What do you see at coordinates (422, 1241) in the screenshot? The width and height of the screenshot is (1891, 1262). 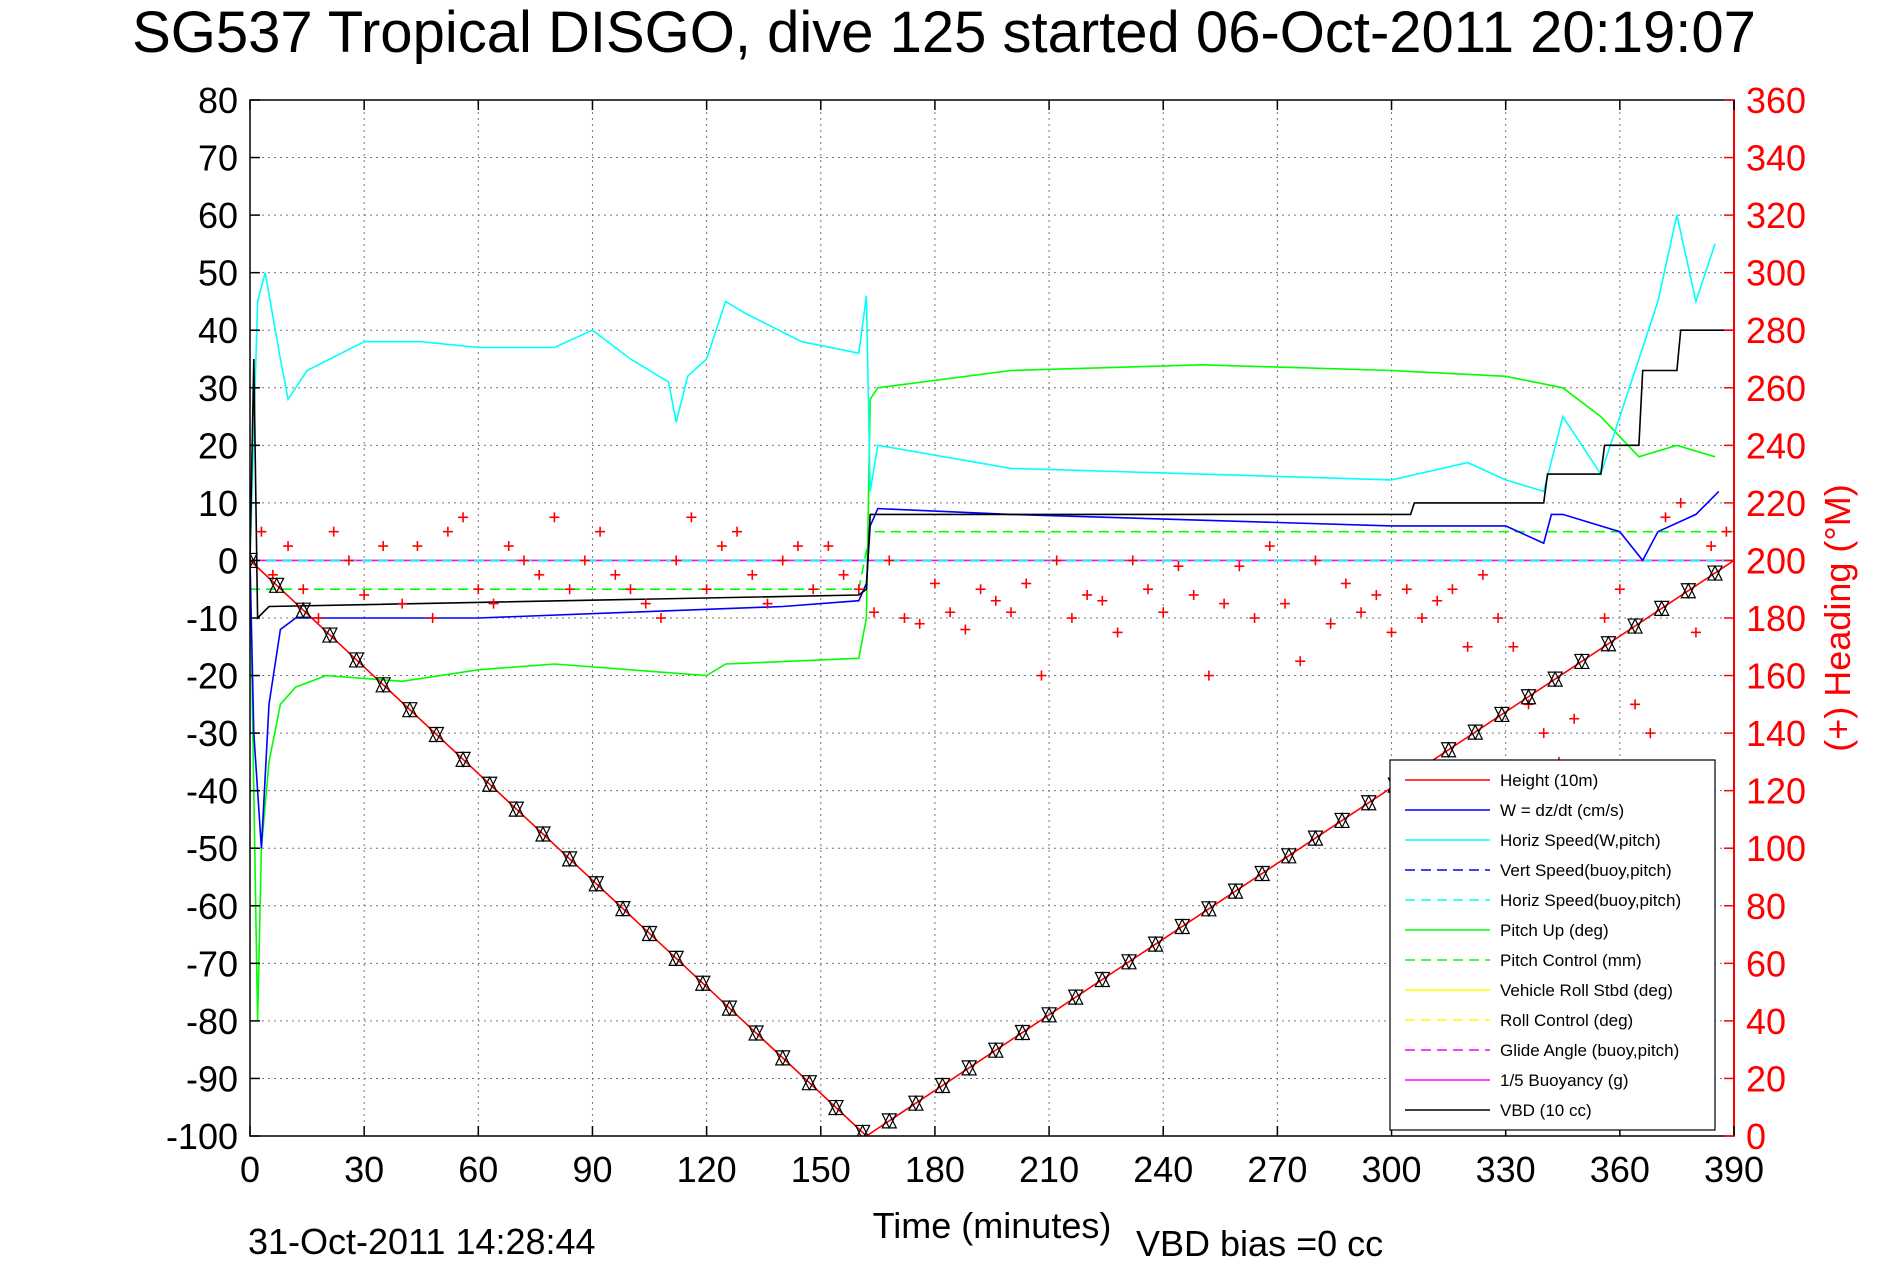 I see `footer-timestamp: 31-Oct-2011 14:28:44` at bounding box center [422, 1241].